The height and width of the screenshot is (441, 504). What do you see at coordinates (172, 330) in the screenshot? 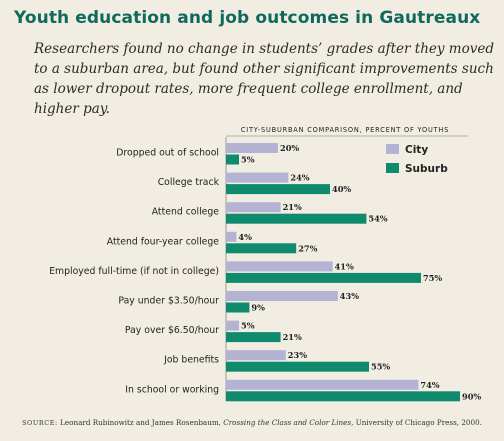
I see `category-label: Pay over $6.50/hour` at bounding box center [172, 330].